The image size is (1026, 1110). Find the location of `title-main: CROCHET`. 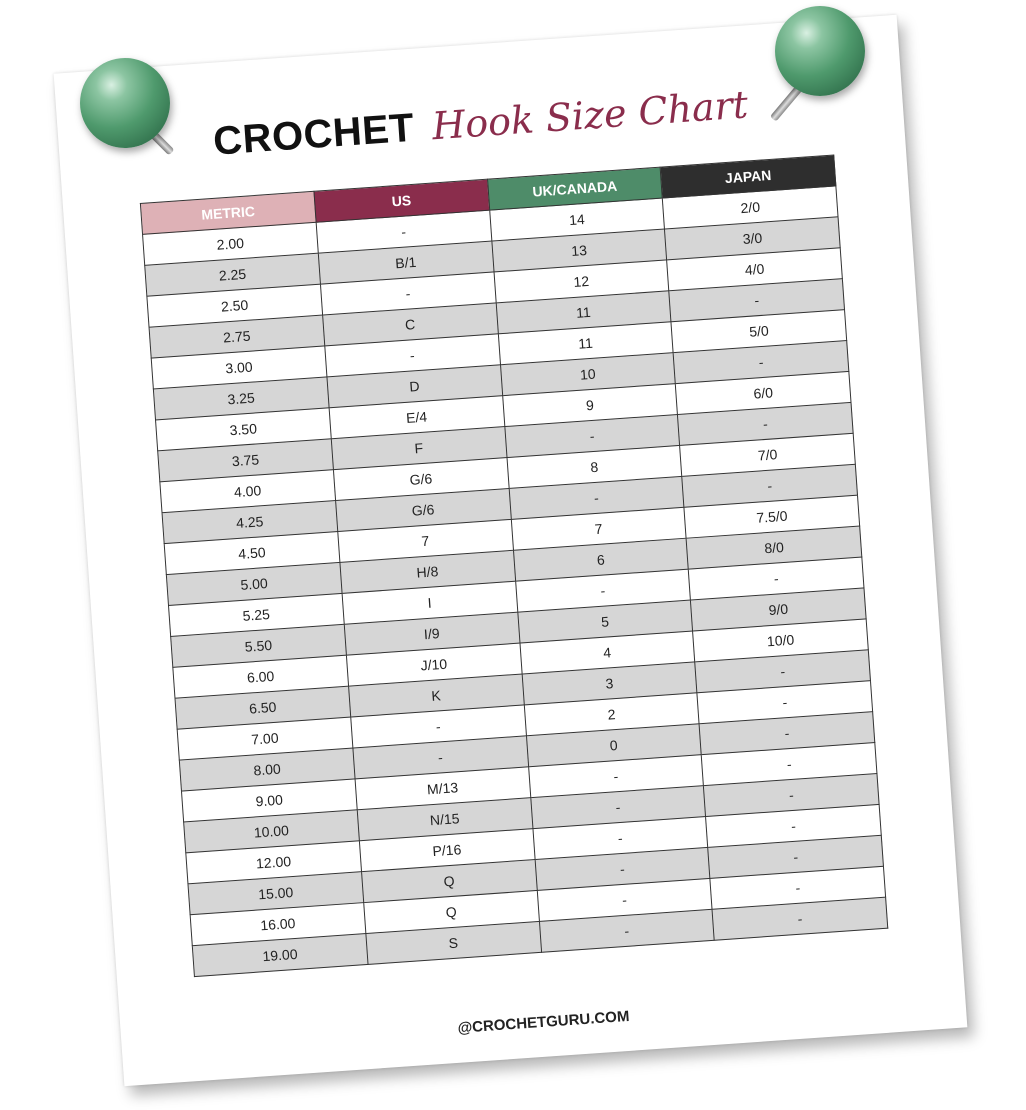

title-main: CROCHET is located at coordinates (313, 134).